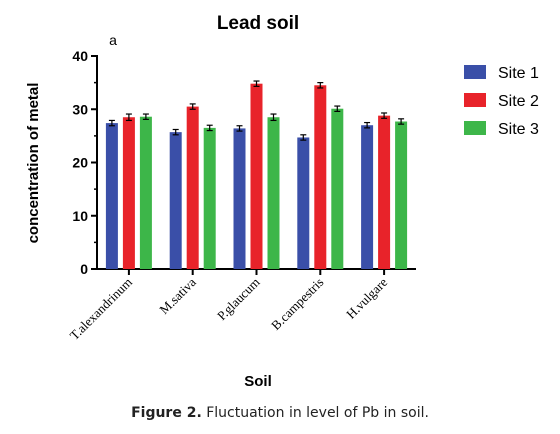  I want to click on caption-text: Fluctuation in level of Pb in soil., so click(317, 413).